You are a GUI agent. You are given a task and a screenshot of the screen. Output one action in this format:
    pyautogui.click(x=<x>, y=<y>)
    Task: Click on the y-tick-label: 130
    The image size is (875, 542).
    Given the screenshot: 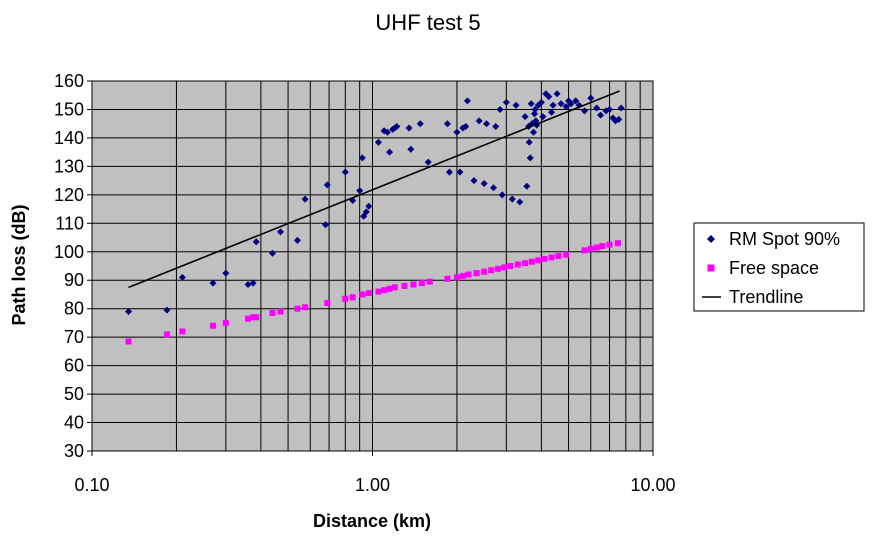 What is the action you would take?
    pyautogui.click(x=69, y=166)
    